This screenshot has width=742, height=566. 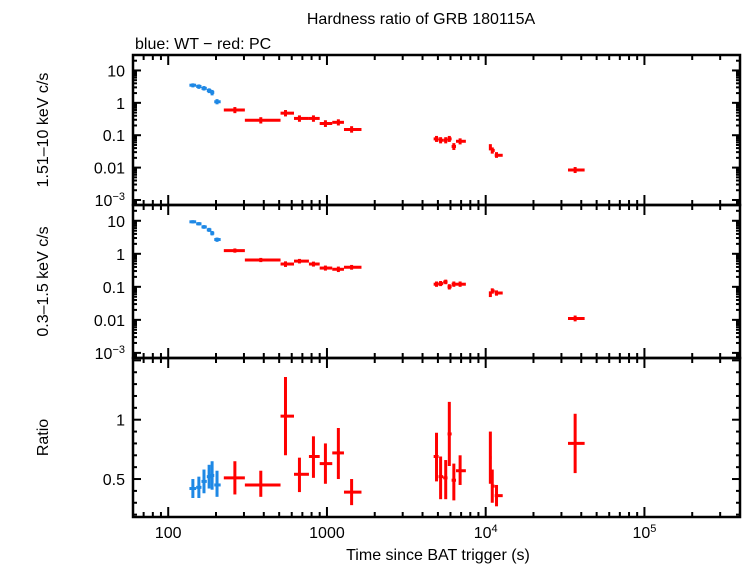 What do you see at coordinates (486, 532) in the screenshot?
I see `x-tick-label: 10⁴` at bounding box center [486, 532].